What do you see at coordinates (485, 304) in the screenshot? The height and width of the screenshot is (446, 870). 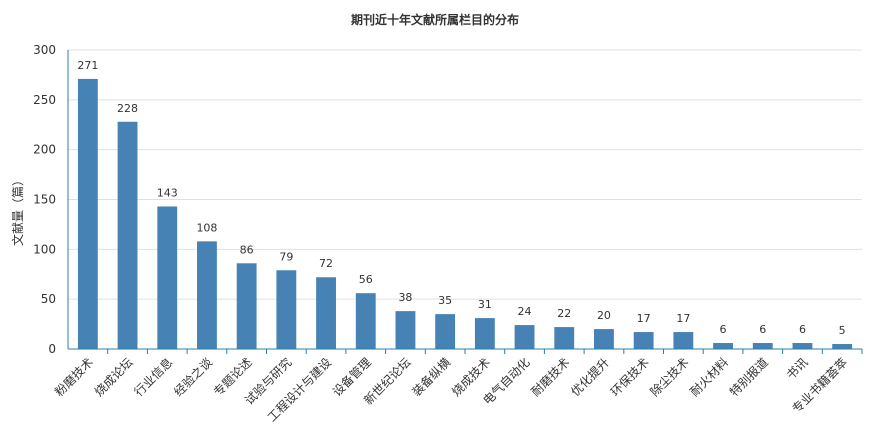 I see `data-label: 31` at bounding box center [485, 304].